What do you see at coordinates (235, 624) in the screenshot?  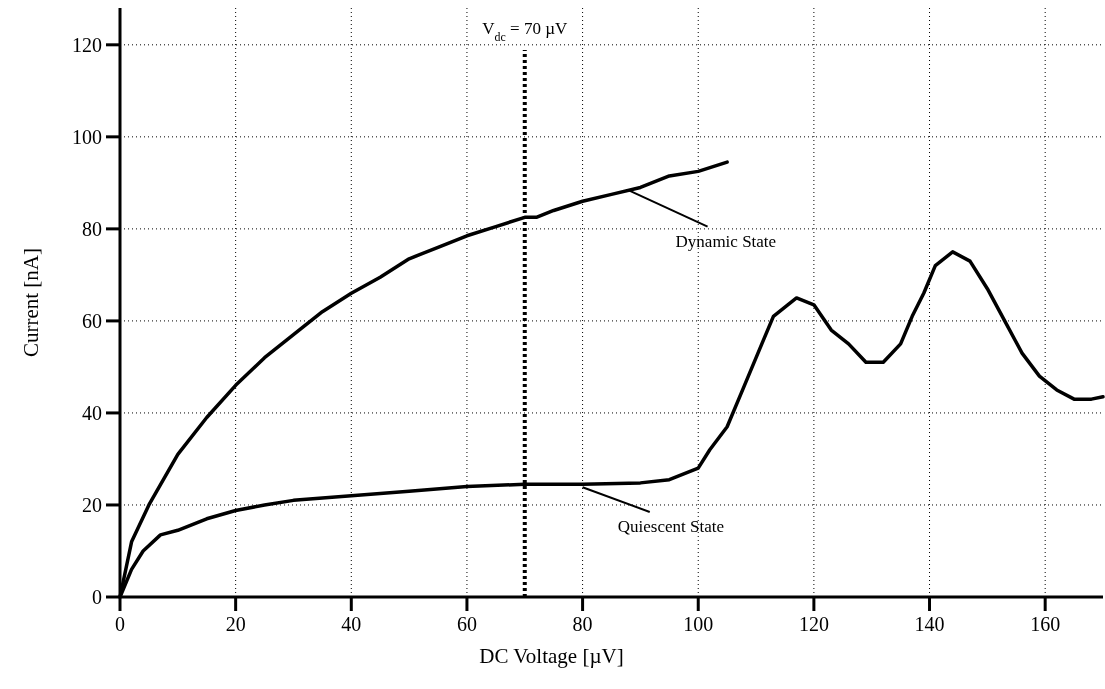 I see `x-tick-label: 20` at bounding box center [235, 624].